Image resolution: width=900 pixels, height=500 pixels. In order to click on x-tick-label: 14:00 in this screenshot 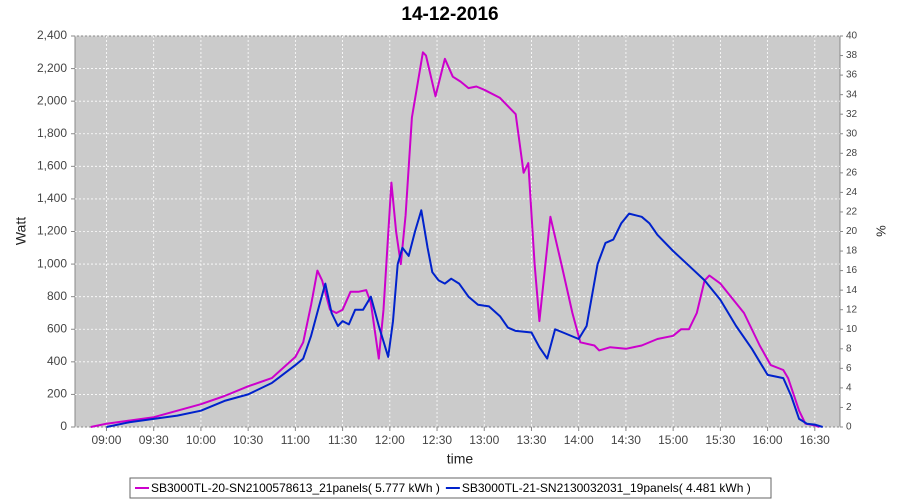, I will do `click(579, 440)`.